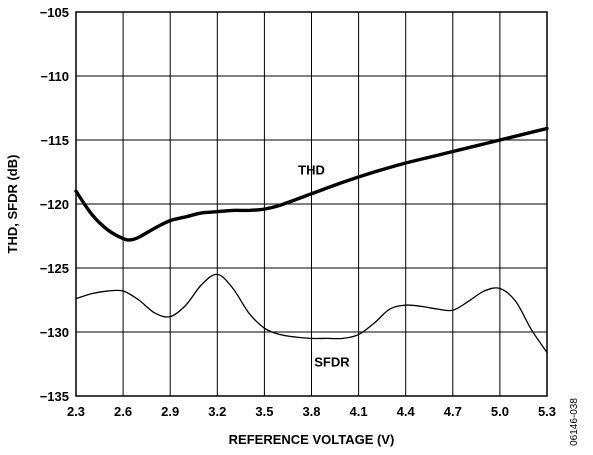 This screenshot has width=593, height=455. Describe the element at coordinates (54, 12) in the screenshot. I see `y-tick-label: −105` at that location.